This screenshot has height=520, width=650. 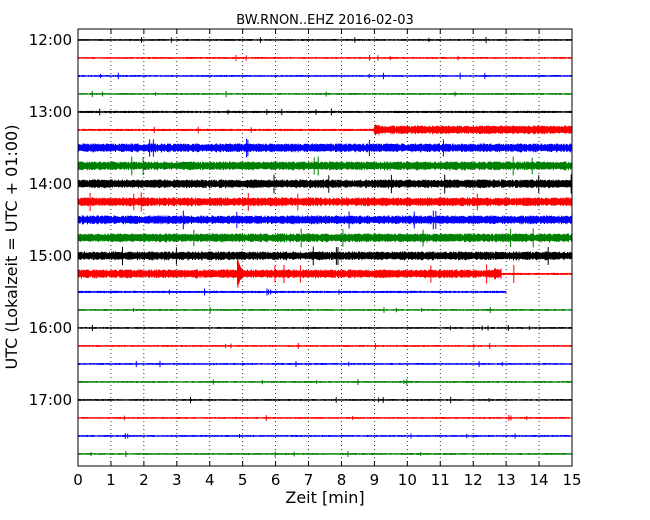 What do you see at coordinates (50, 328) in the screenshot?
I see `y-tick-label: 16:00` at bounding box center [50, 328].